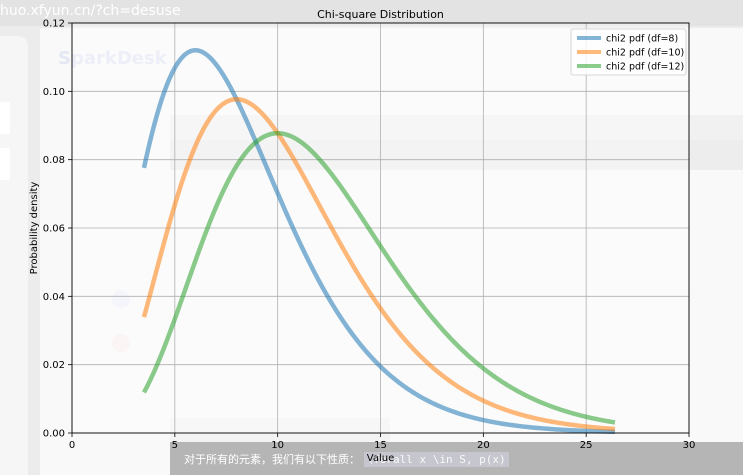 This screenshot has height=475, width=743. Describe the element at coordinates (380, 458) in the screenshot. I see `x-axis-label: Value` at that location.